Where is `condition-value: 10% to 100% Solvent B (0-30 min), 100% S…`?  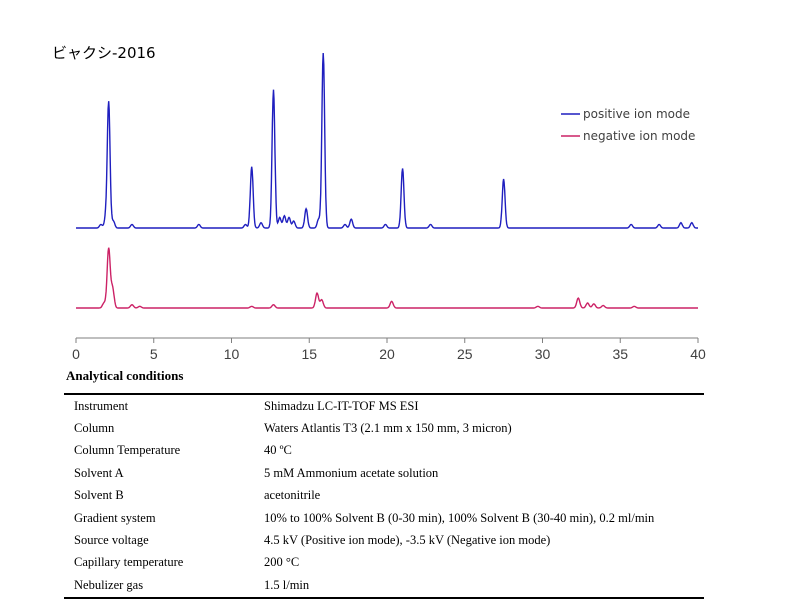
condition-value: 10% to 100% Solvent B (0-30 min), 100% S… is located at coordinates (459, 517).